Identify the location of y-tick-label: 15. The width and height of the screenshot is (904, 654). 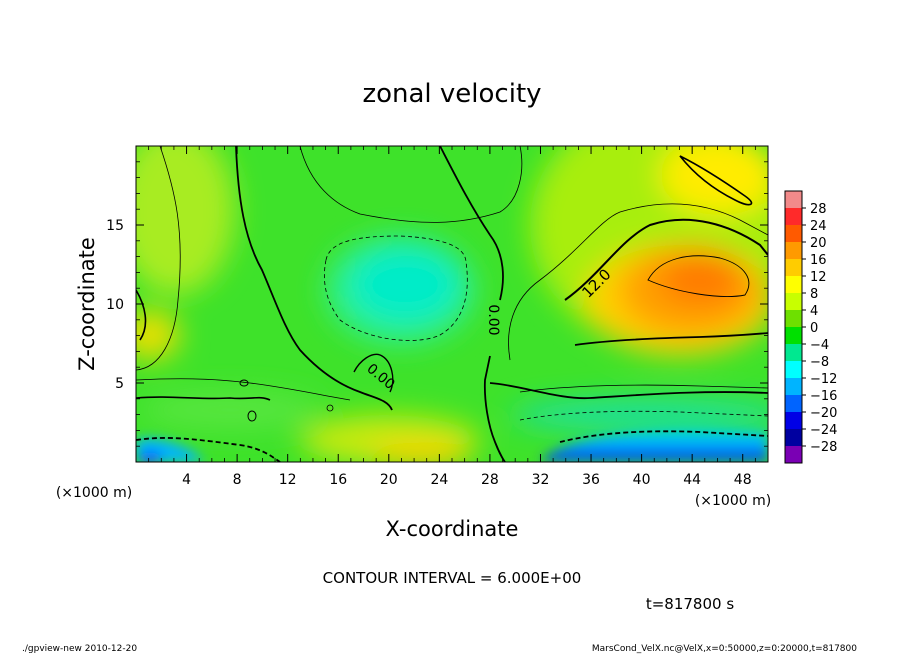
(115, 226).